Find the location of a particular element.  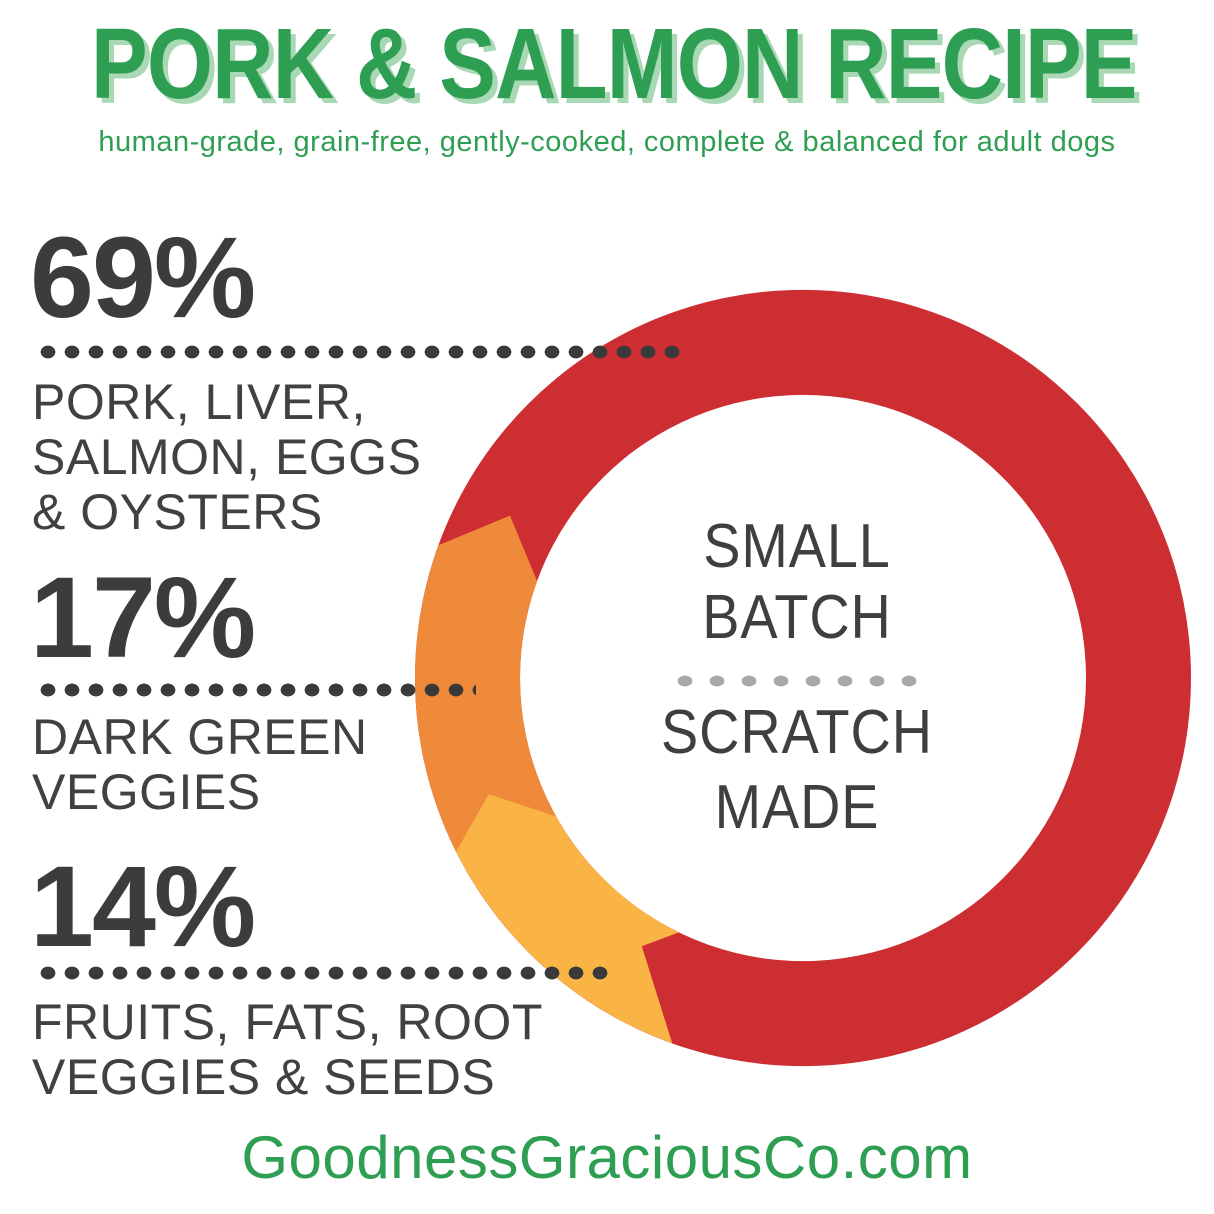

center-text-made: MADE is located at coordinates (797, 807).